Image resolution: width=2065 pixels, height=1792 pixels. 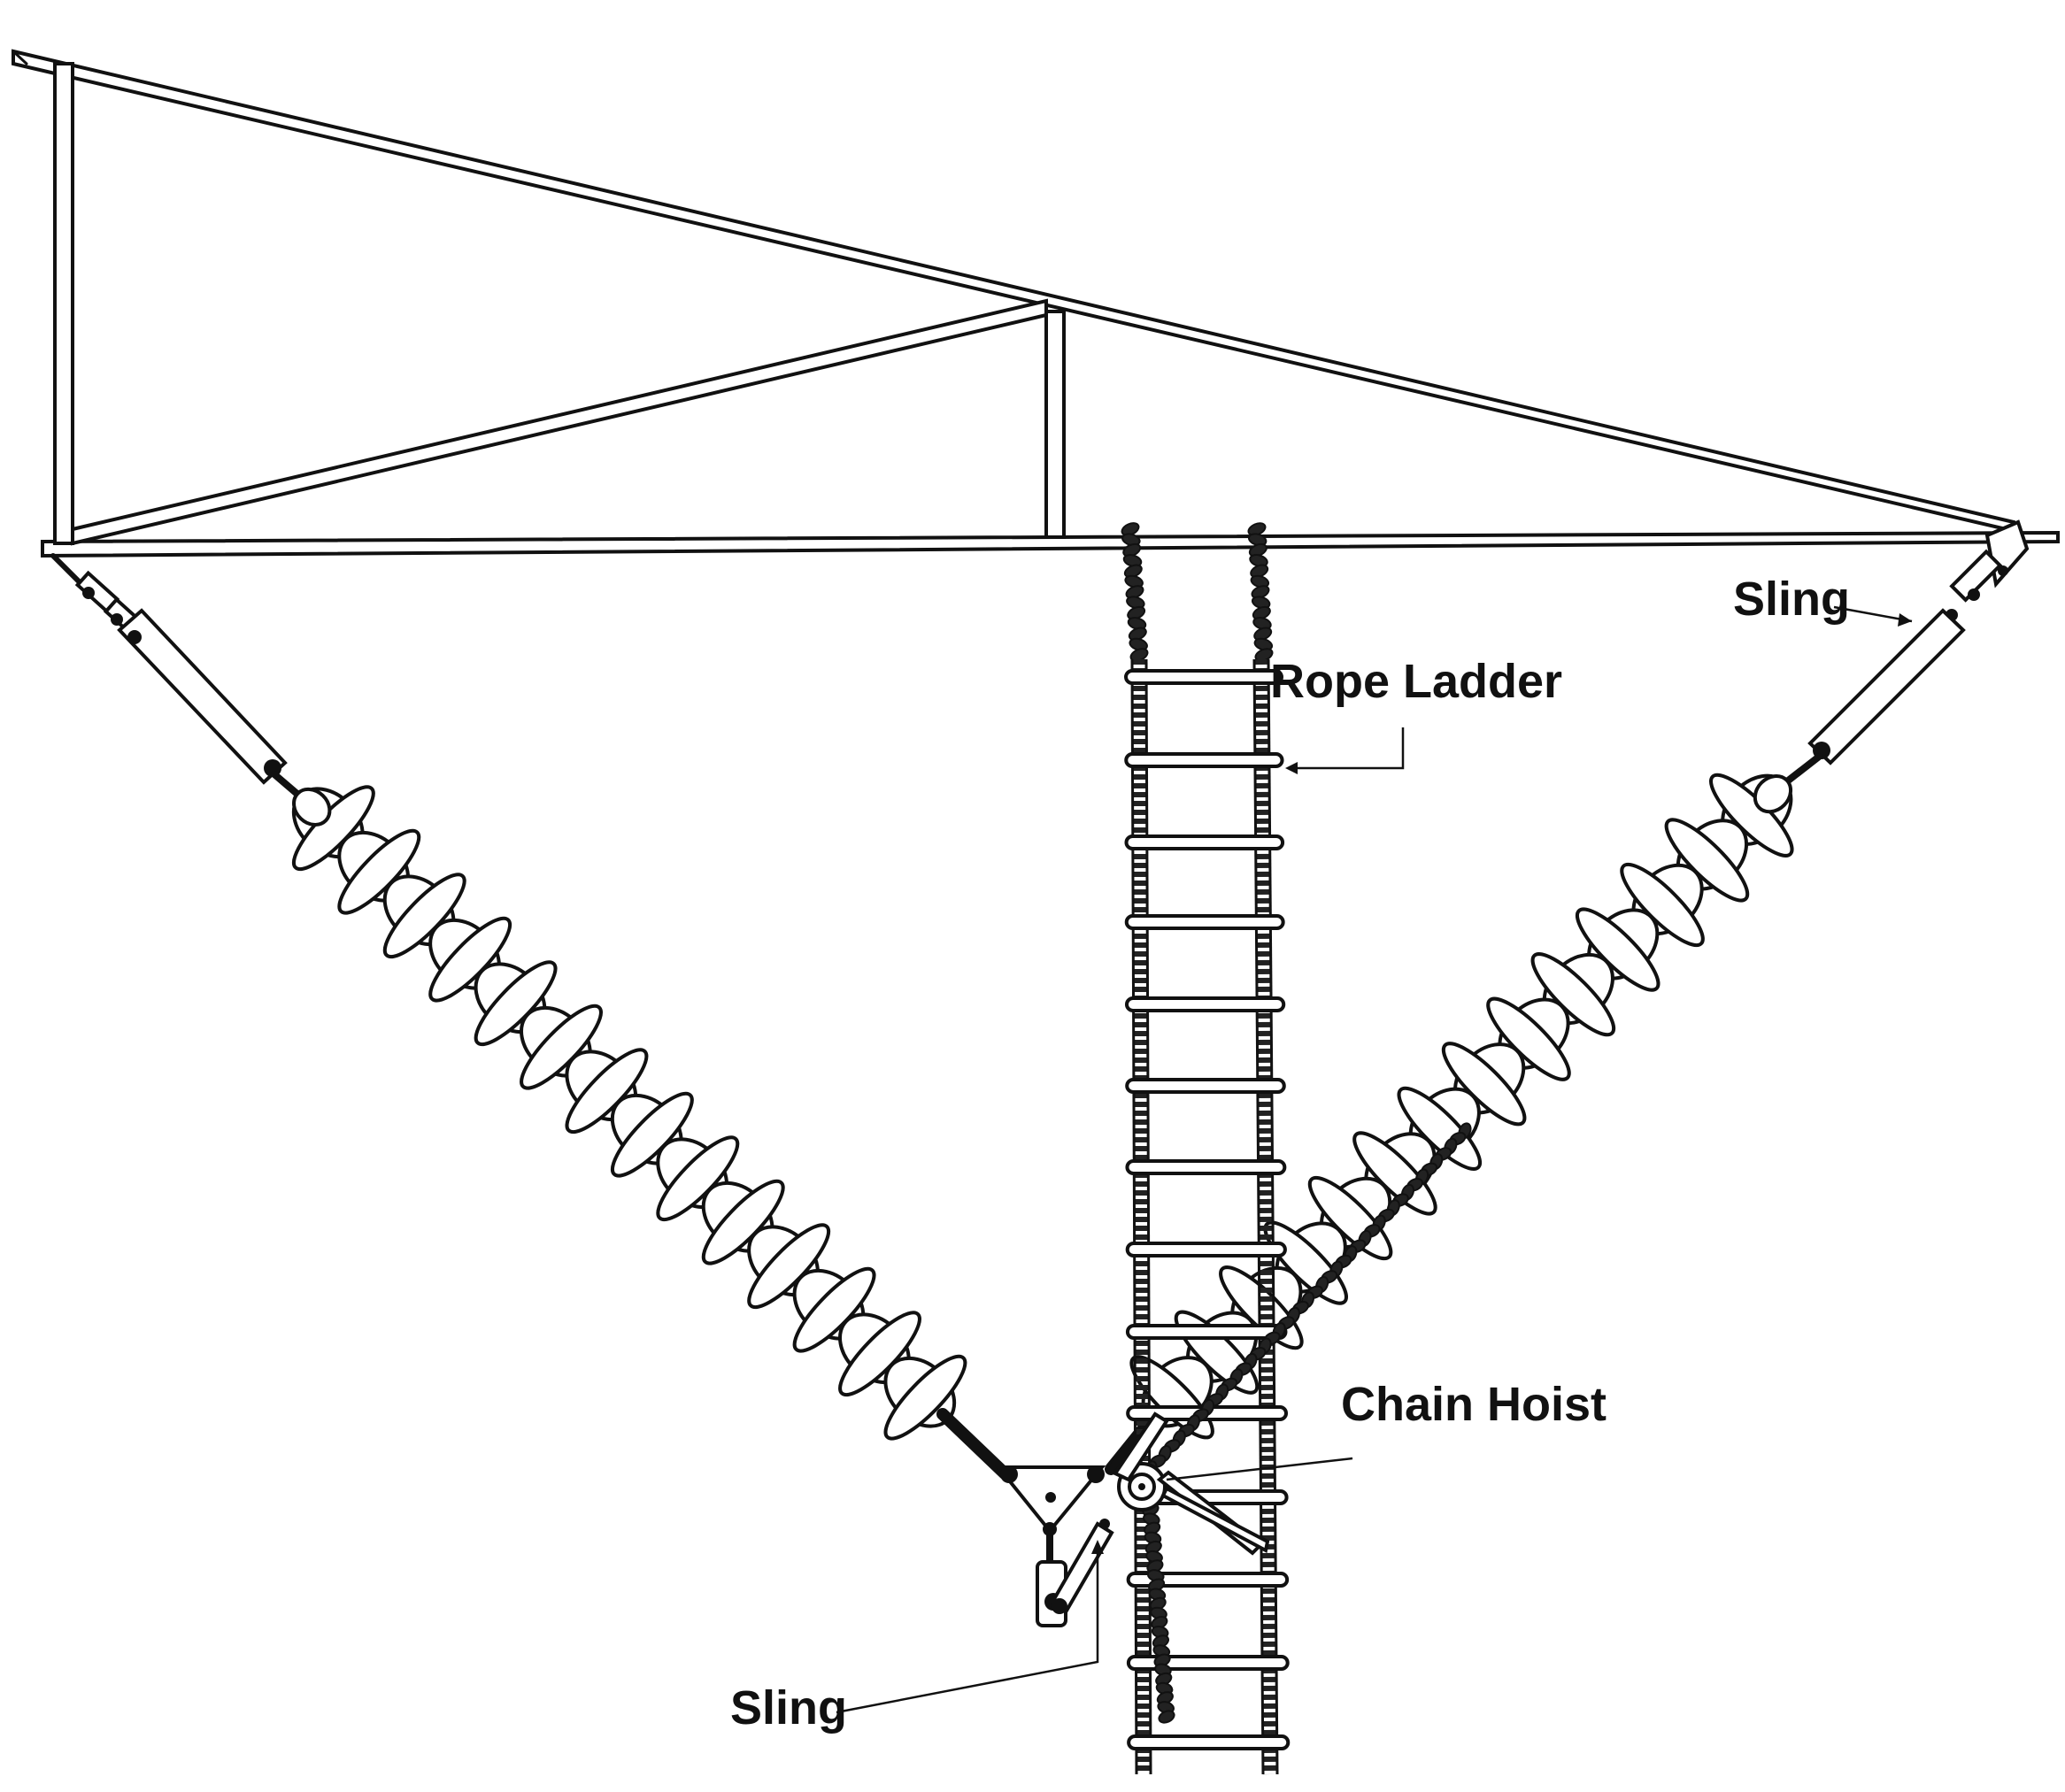 I want to click on label-rope-ladder: Rope Ladder, so click(x=1416, y=681).